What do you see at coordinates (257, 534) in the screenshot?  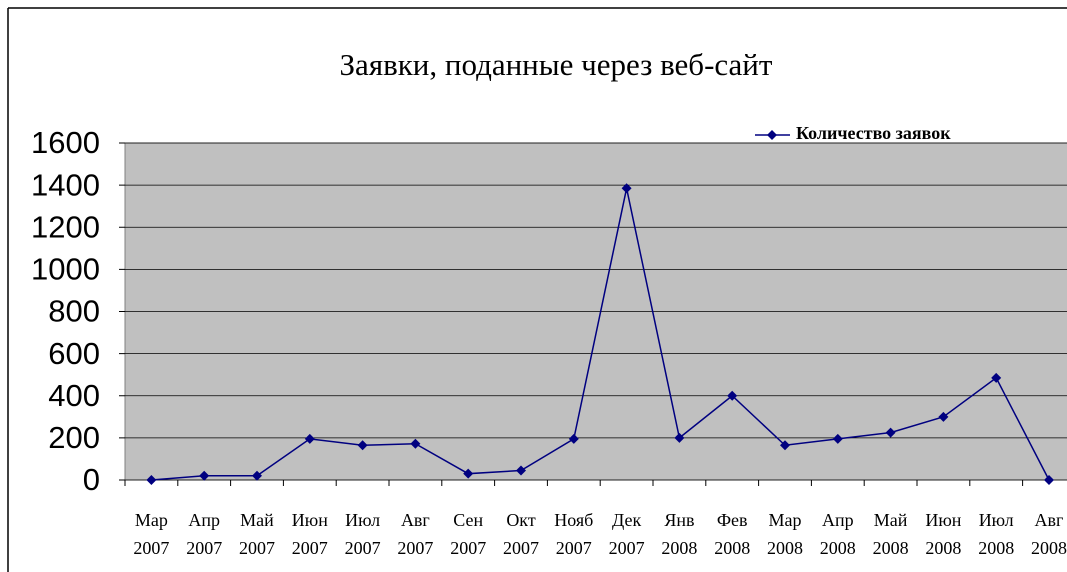 I see `x-tick-label: Май 2007` at bounding box center [257, 534].